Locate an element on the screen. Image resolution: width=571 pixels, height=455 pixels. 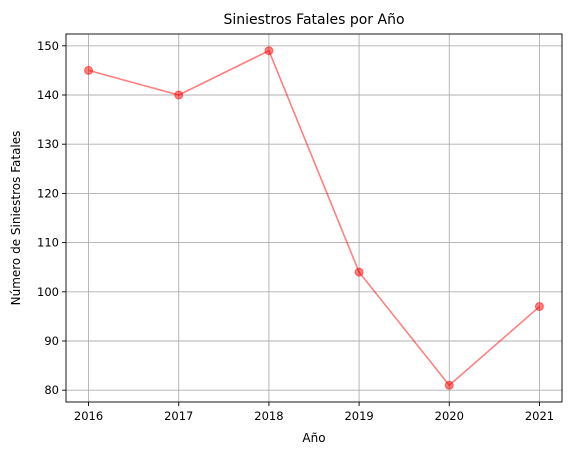
y-tick-label: 80 is located at coordinates (51, 390).